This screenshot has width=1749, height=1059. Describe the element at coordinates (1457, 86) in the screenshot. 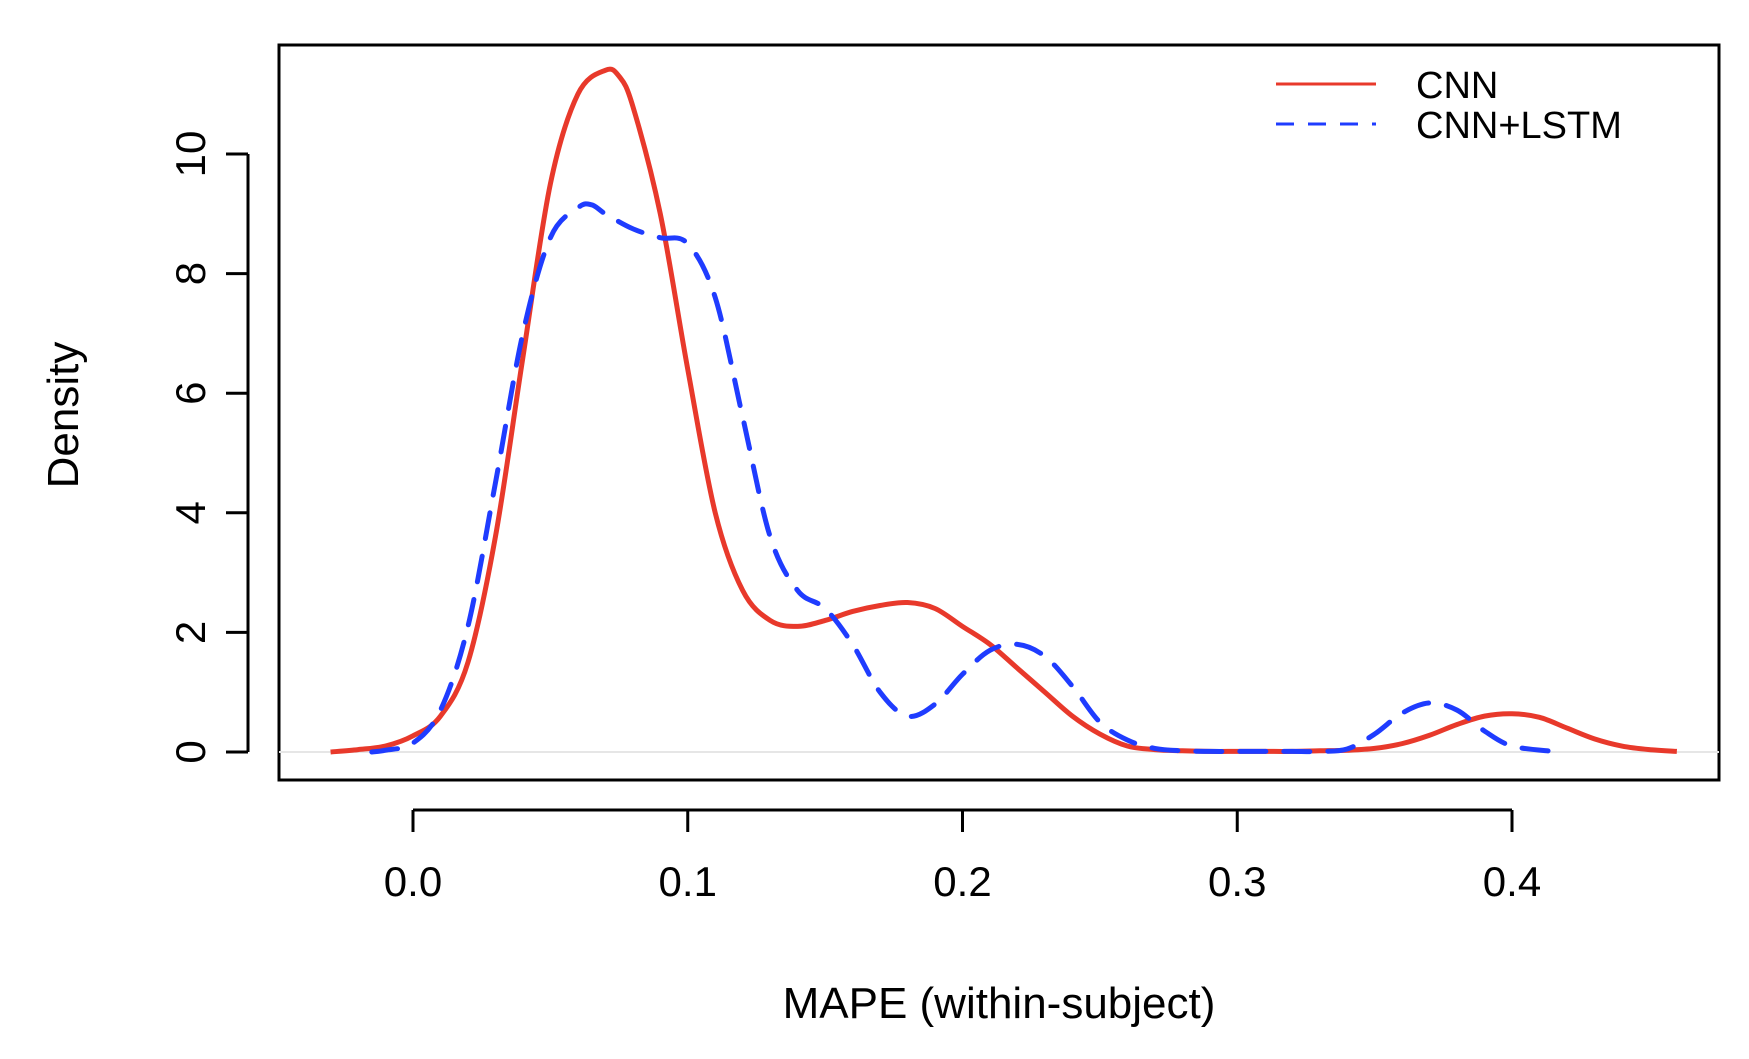

I see `legend-label-cnn: CNN` at that location.